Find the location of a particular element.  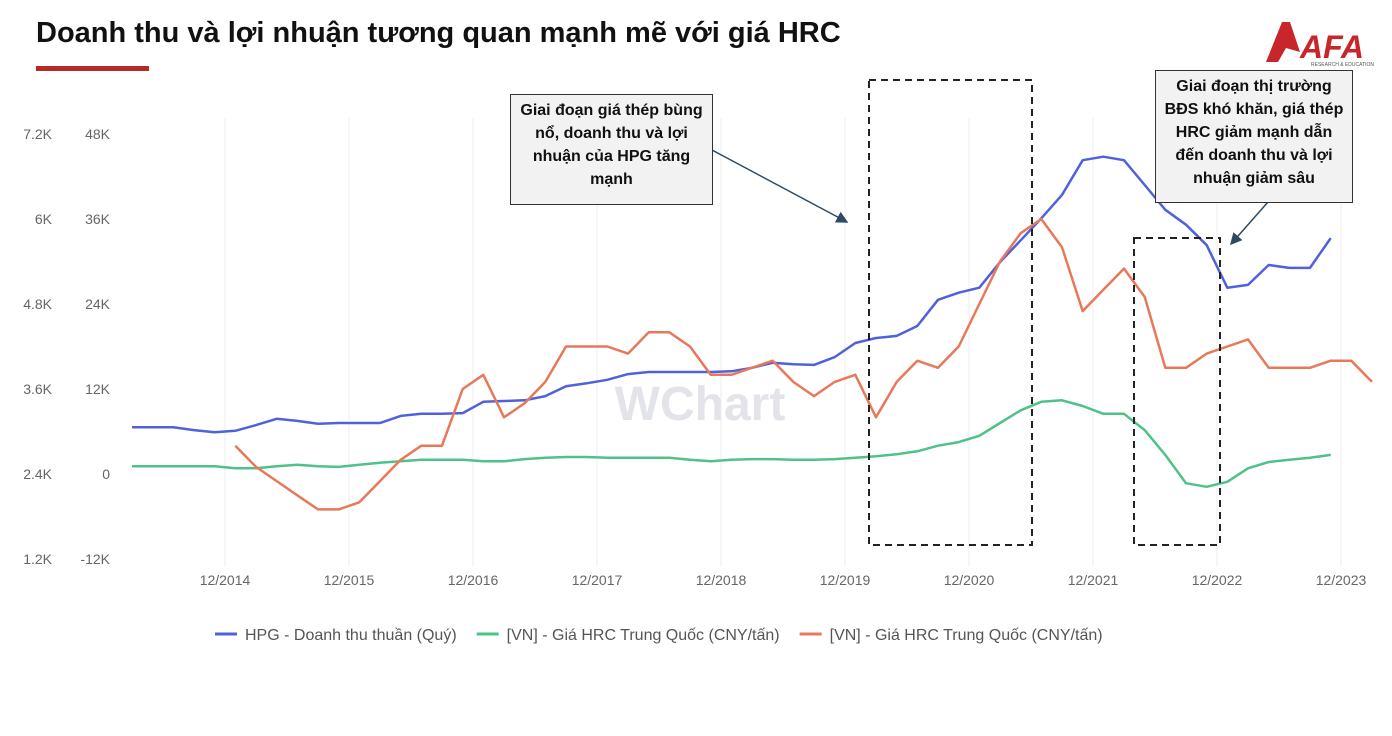

x-tick-label: 12/2021 is located at coordinates (1093, 580).